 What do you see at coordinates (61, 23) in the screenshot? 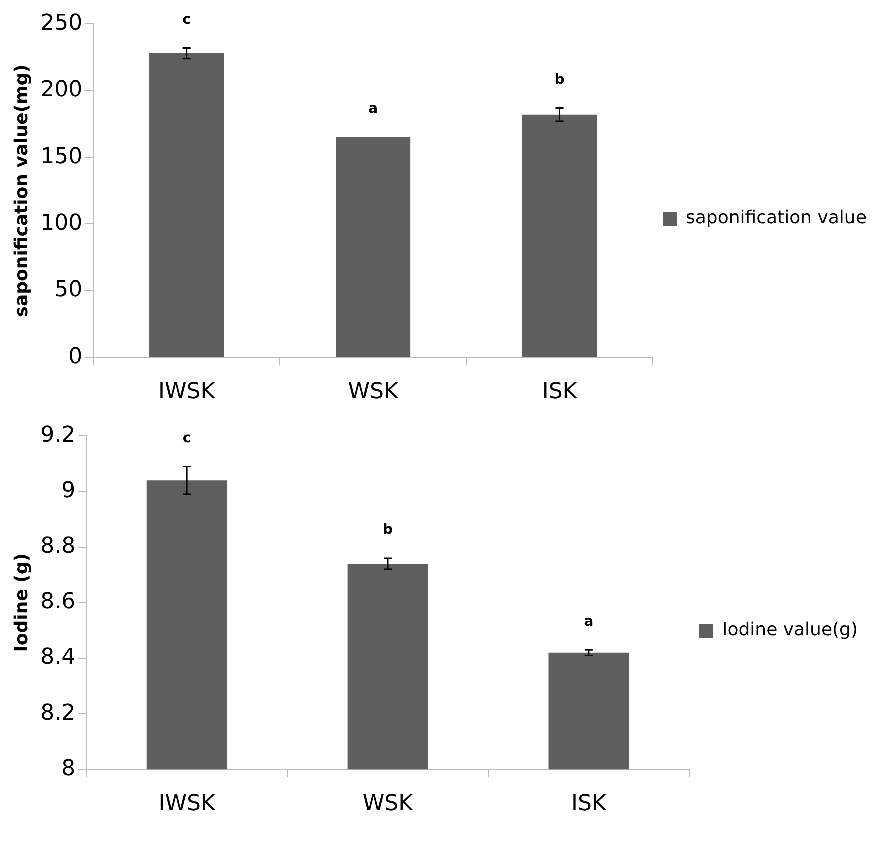
I see `y-tick-label: 250` at bounding box center [61, 23].